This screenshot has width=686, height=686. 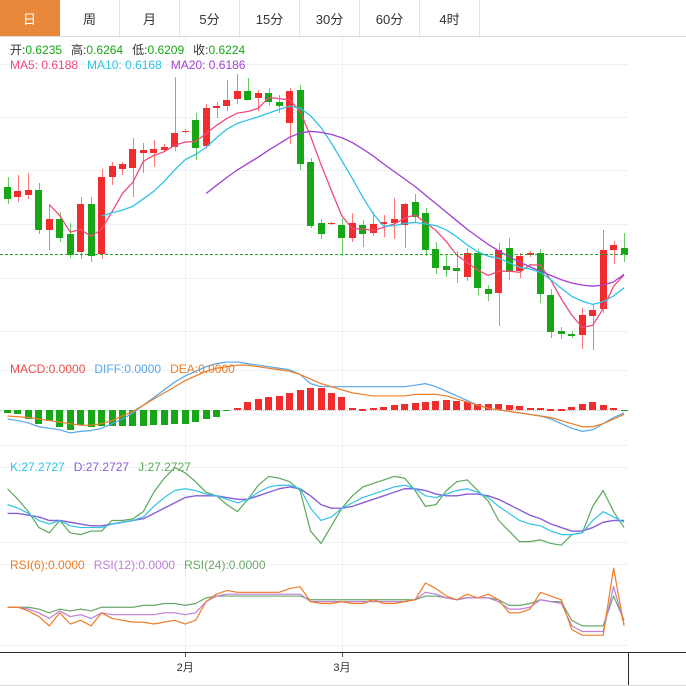 I want to click on period-tab-label: 周, so click(x=89, y=19).